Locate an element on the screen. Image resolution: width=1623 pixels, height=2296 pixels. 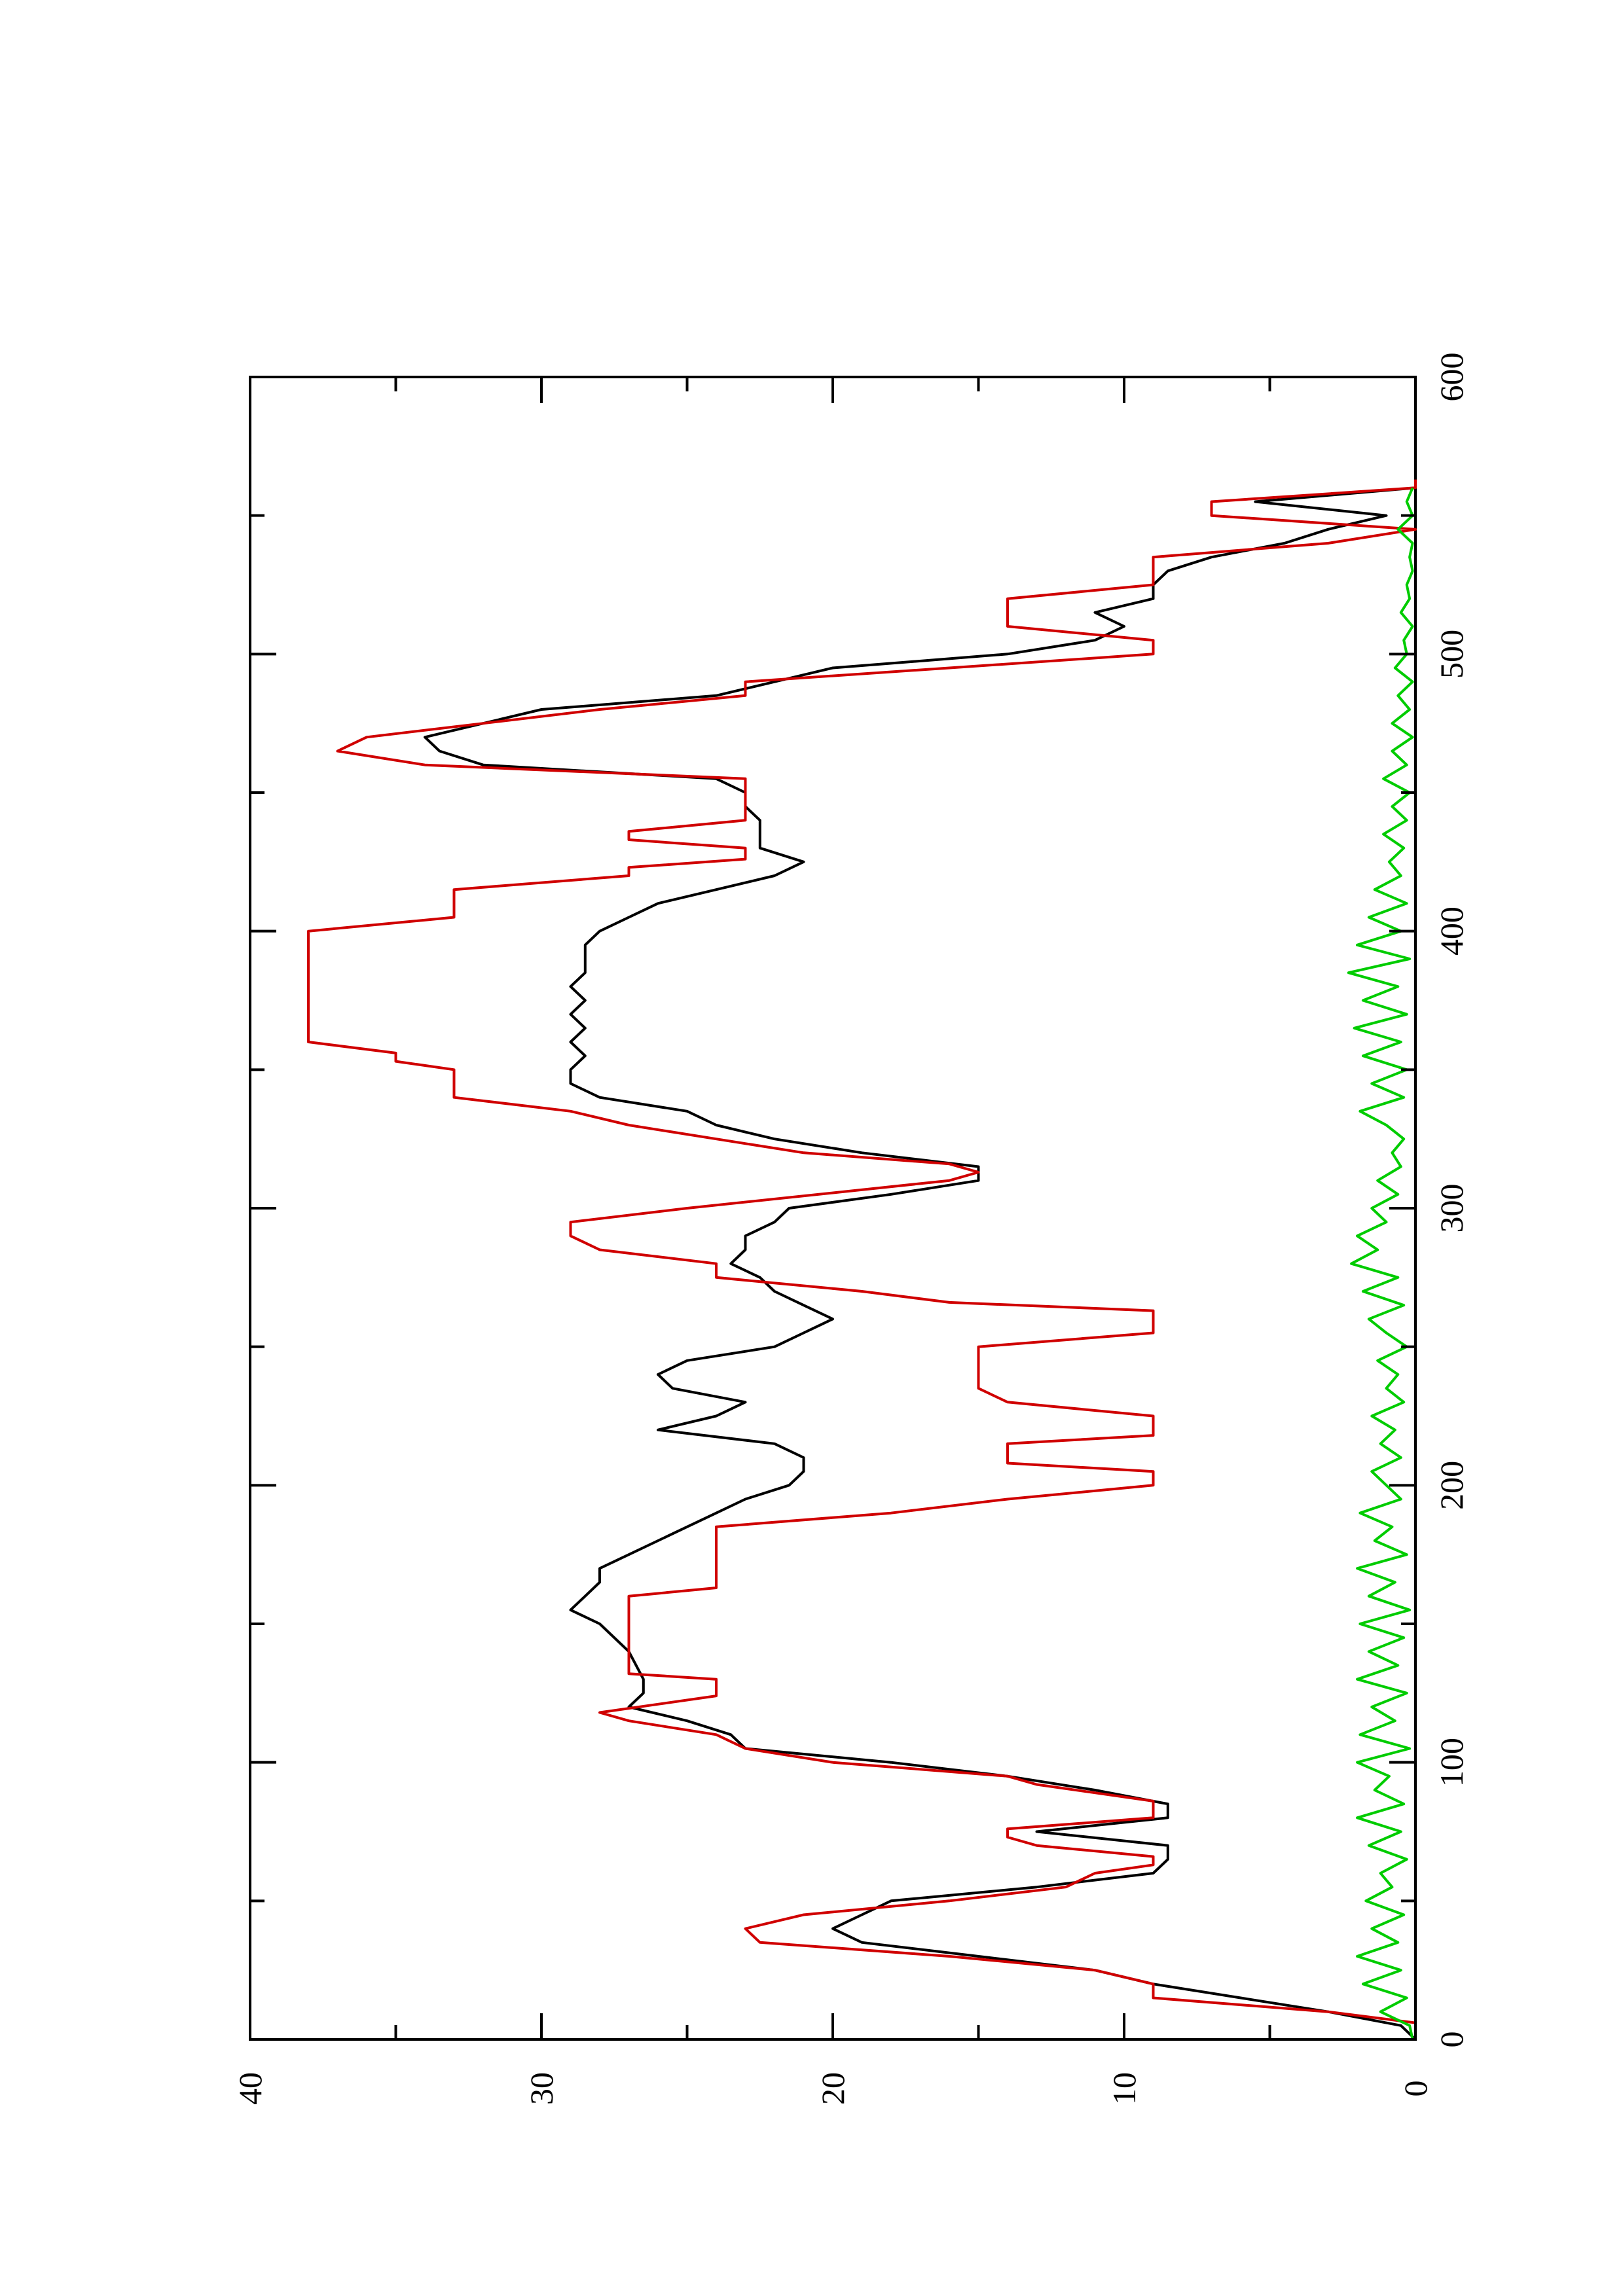
x-tick-label: 500 is located at coordinates (1451, 654).